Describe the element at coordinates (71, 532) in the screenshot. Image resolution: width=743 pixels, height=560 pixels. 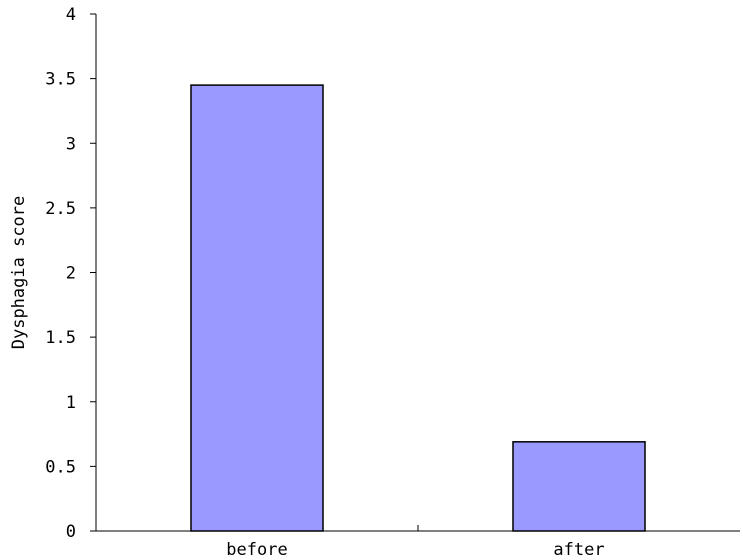
I see `y-tick-label: 0` at that location.